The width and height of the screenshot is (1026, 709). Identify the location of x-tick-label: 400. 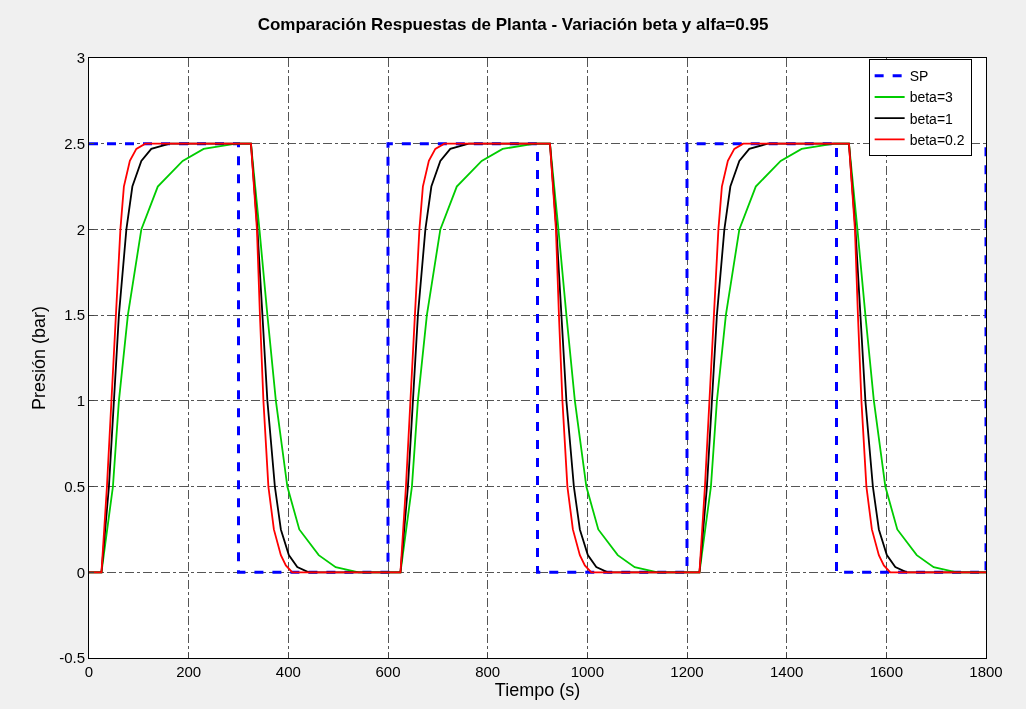
(288, 671).